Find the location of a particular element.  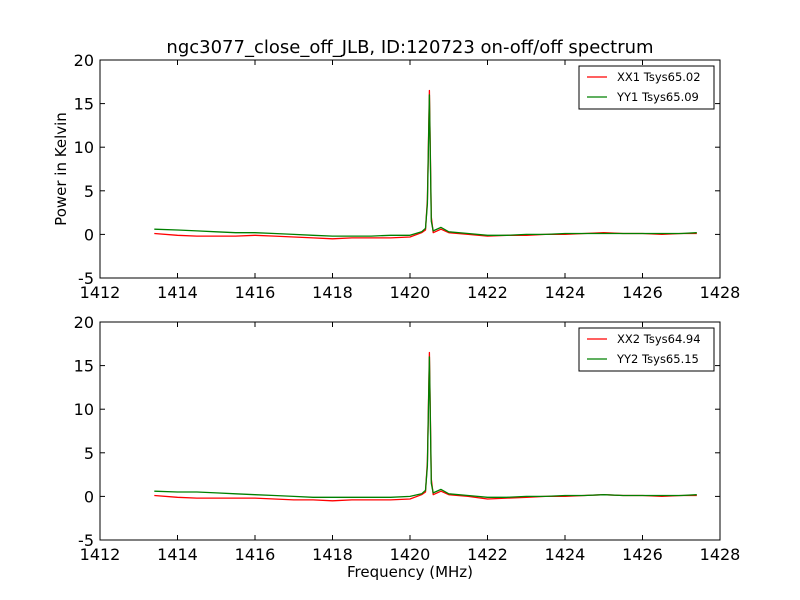

legend: XX2 Tsys64.94 YY2 Tsys65.15 is located at coordinates (646, 349).